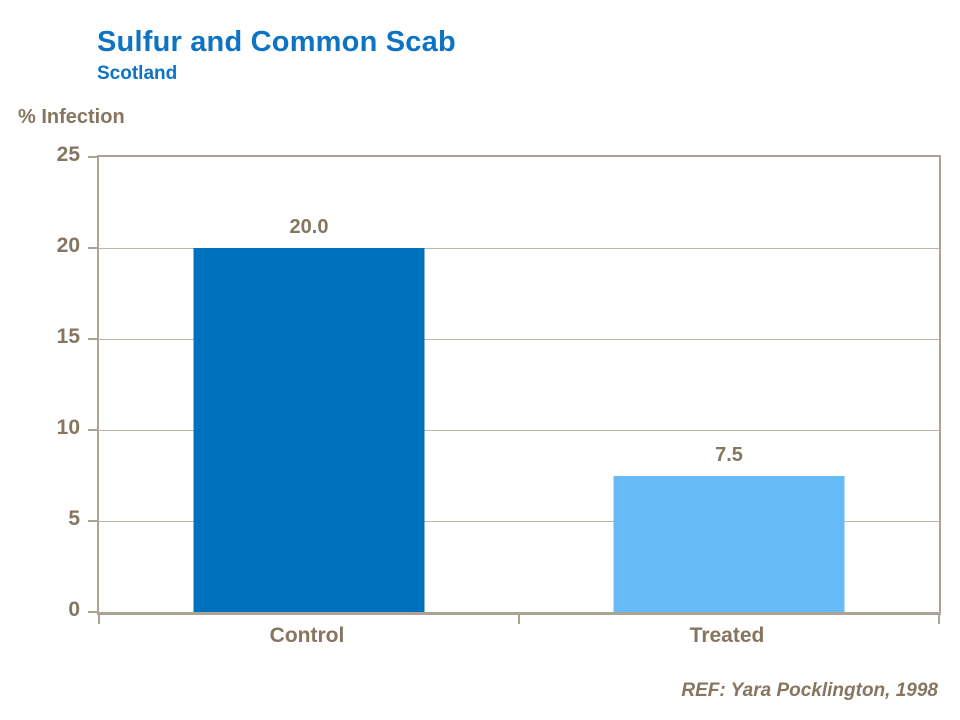 Image resolution: width=960 pixels, height=720 pixels. Describe the element at coordinates (68, 154) in the screenshot. I see `y-axis-tick-label-25: 25` at that location.